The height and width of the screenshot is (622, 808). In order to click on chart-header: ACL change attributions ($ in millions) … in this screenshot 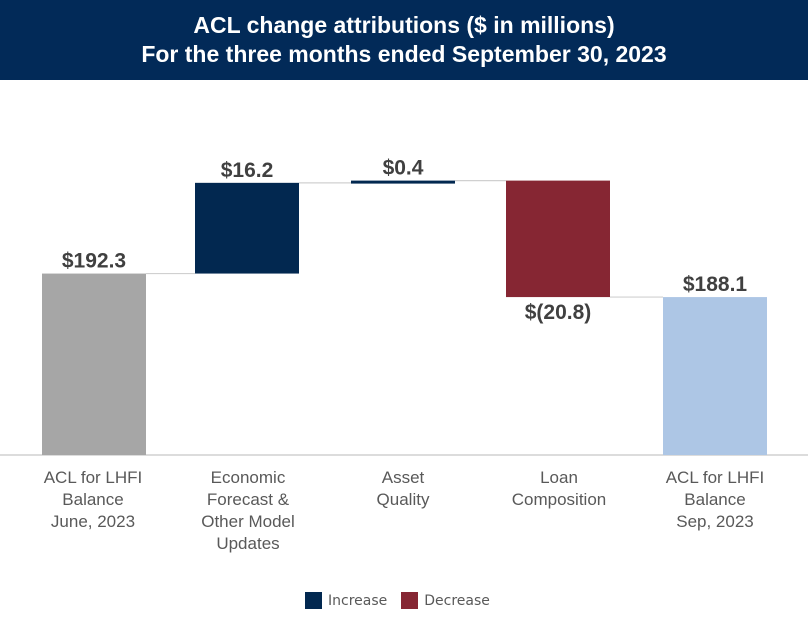, I will do `click(404, 40)`.